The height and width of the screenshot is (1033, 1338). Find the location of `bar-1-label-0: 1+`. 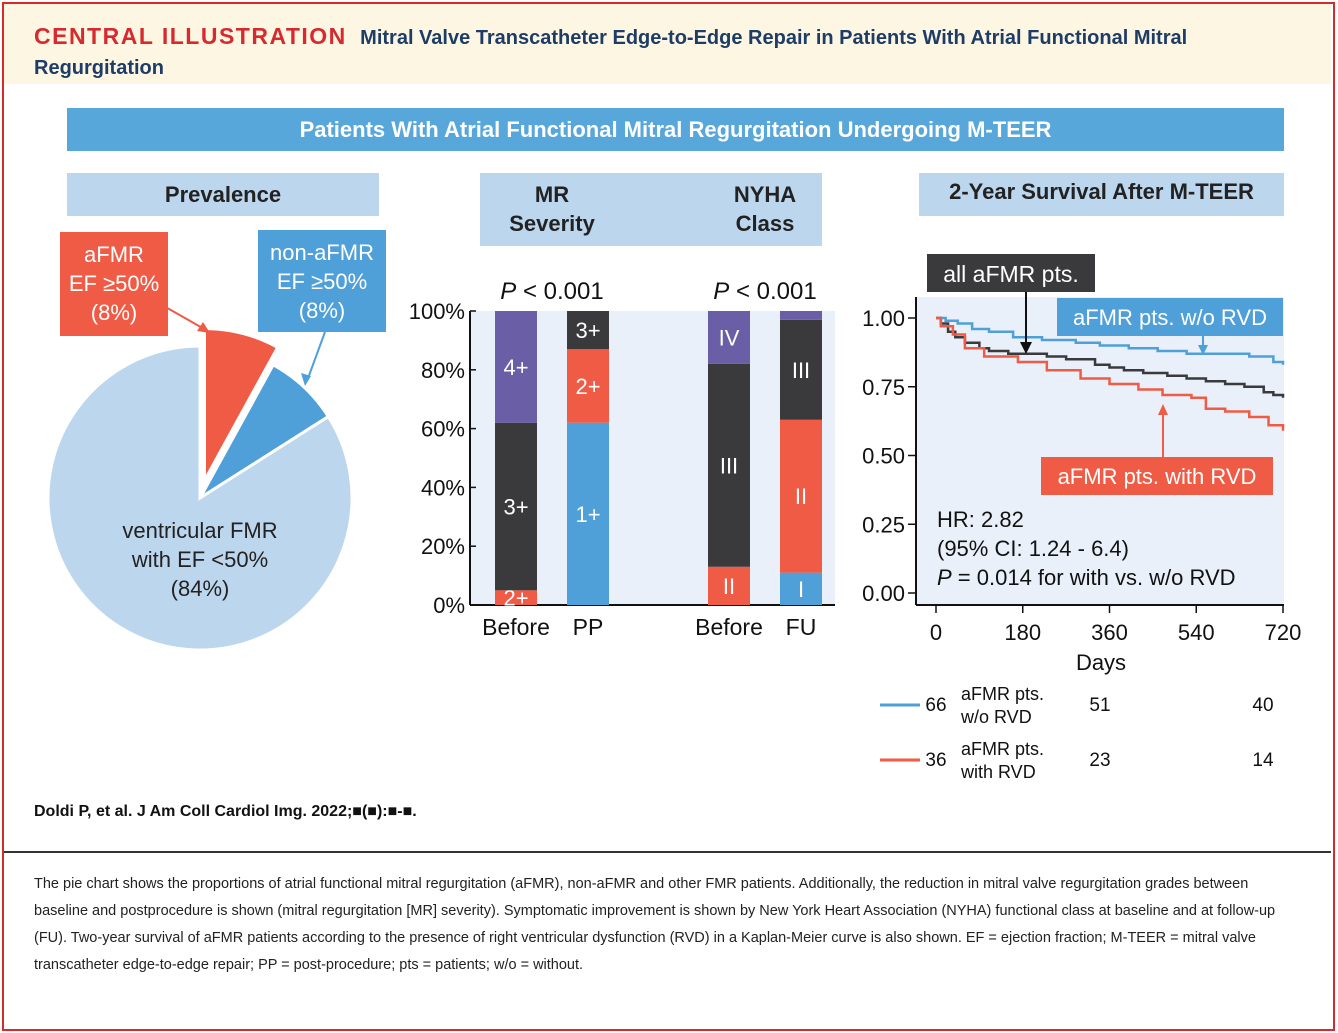

bar-1-label-0: 1+ is located at coordinates (587, 514).